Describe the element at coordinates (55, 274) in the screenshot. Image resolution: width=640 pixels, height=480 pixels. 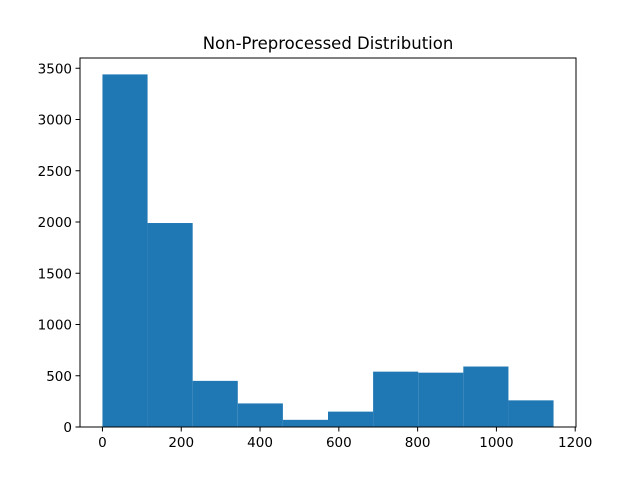
I see `y-tick-label: 1500` at that location.